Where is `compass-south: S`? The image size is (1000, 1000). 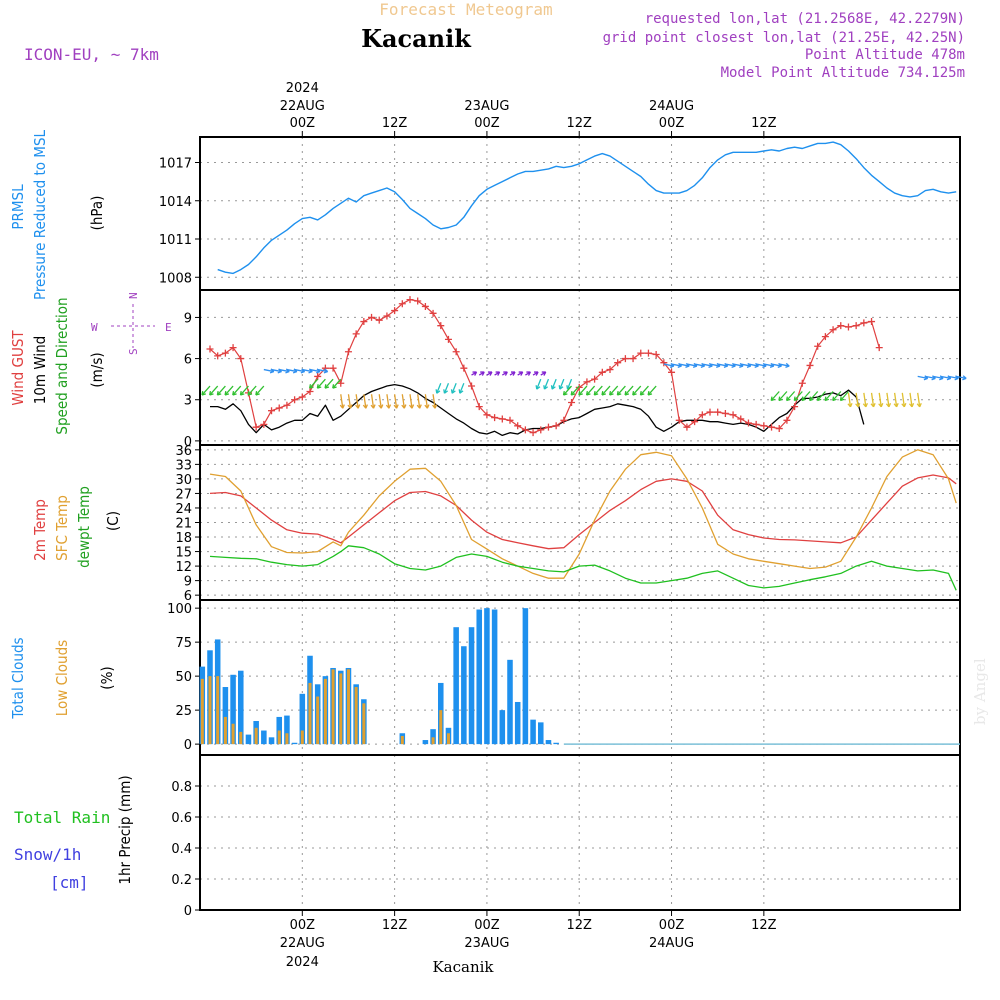
compass-south: S is located at coordinates (133, 351).